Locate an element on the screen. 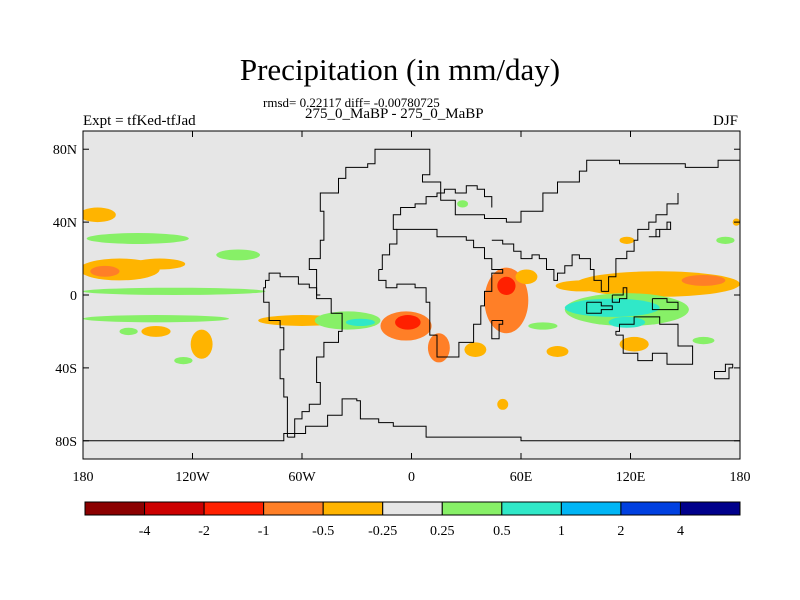 The image size is (800, 600). x-tick-label: 60W is located at coordinates (302, 477).